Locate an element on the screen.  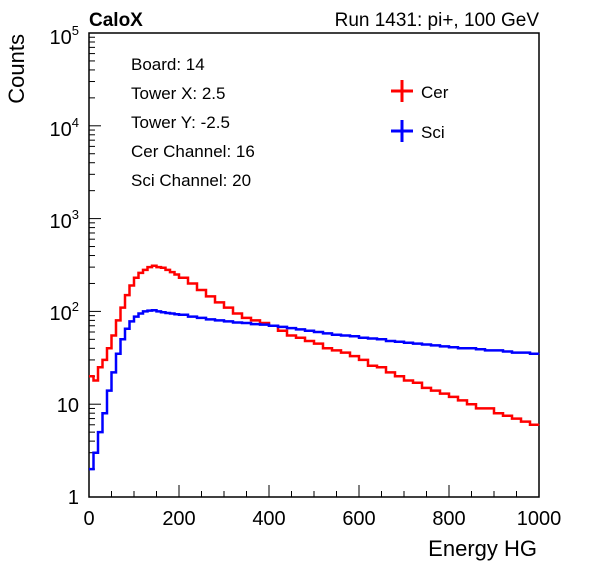
info-tower-y: Tower Y: -2.5 is located at coordinates (180, 122).